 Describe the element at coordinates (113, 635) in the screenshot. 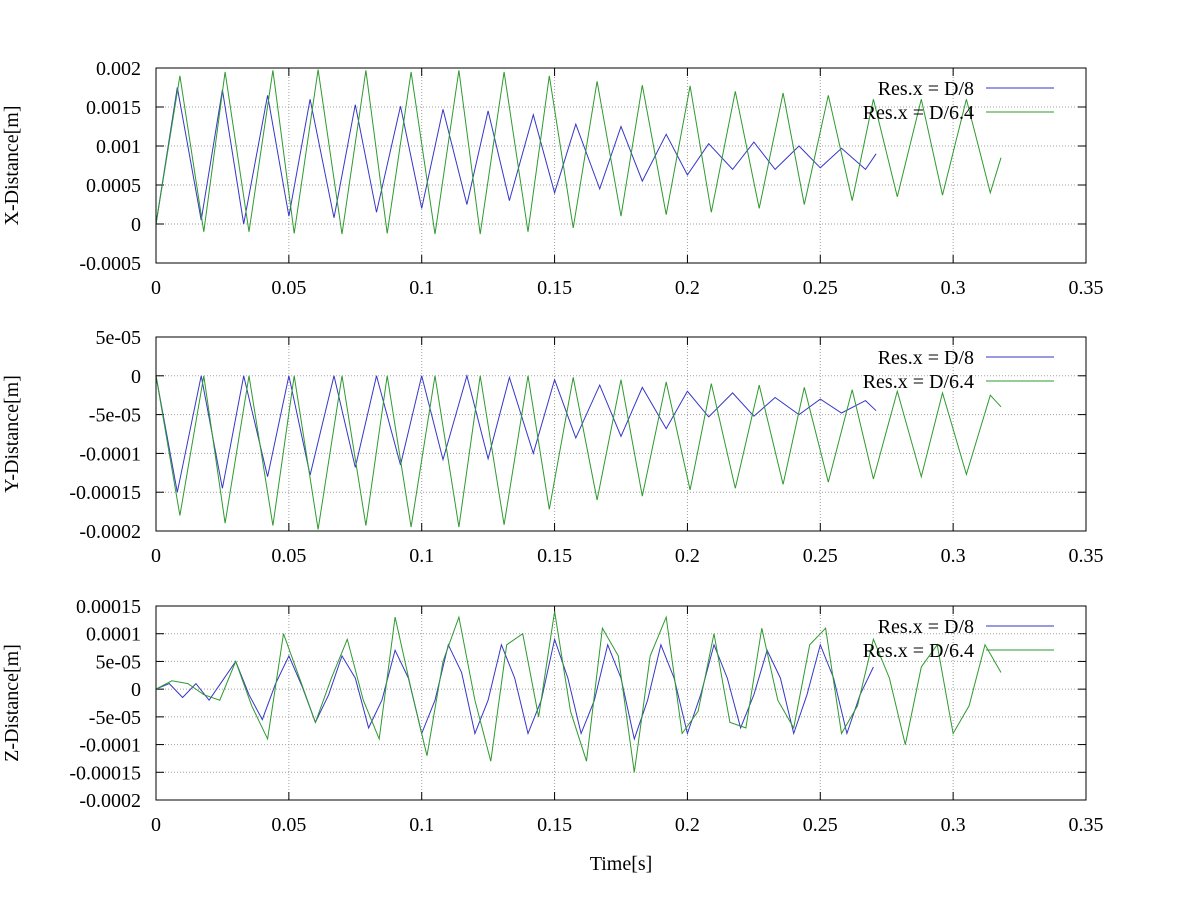

I see `y-tick-label: 0.0001` at that location.